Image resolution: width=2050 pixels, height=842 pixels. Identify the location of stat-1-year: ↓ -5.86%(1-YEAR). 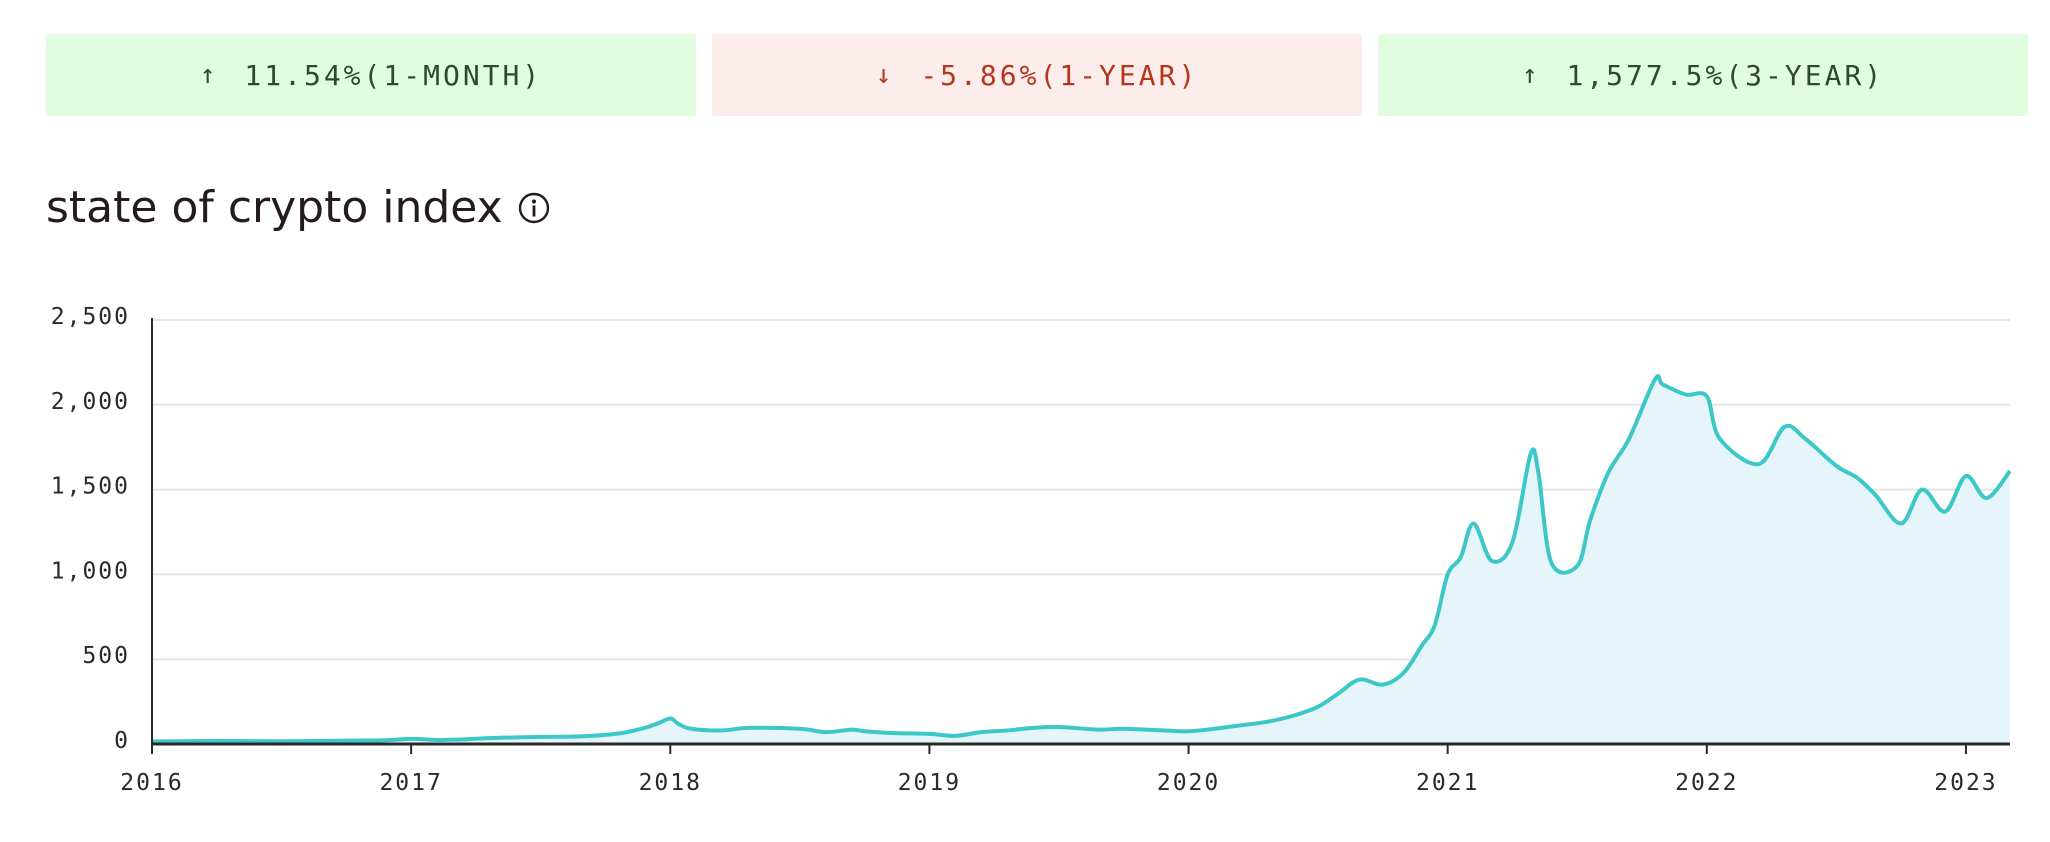
(1037, 75).